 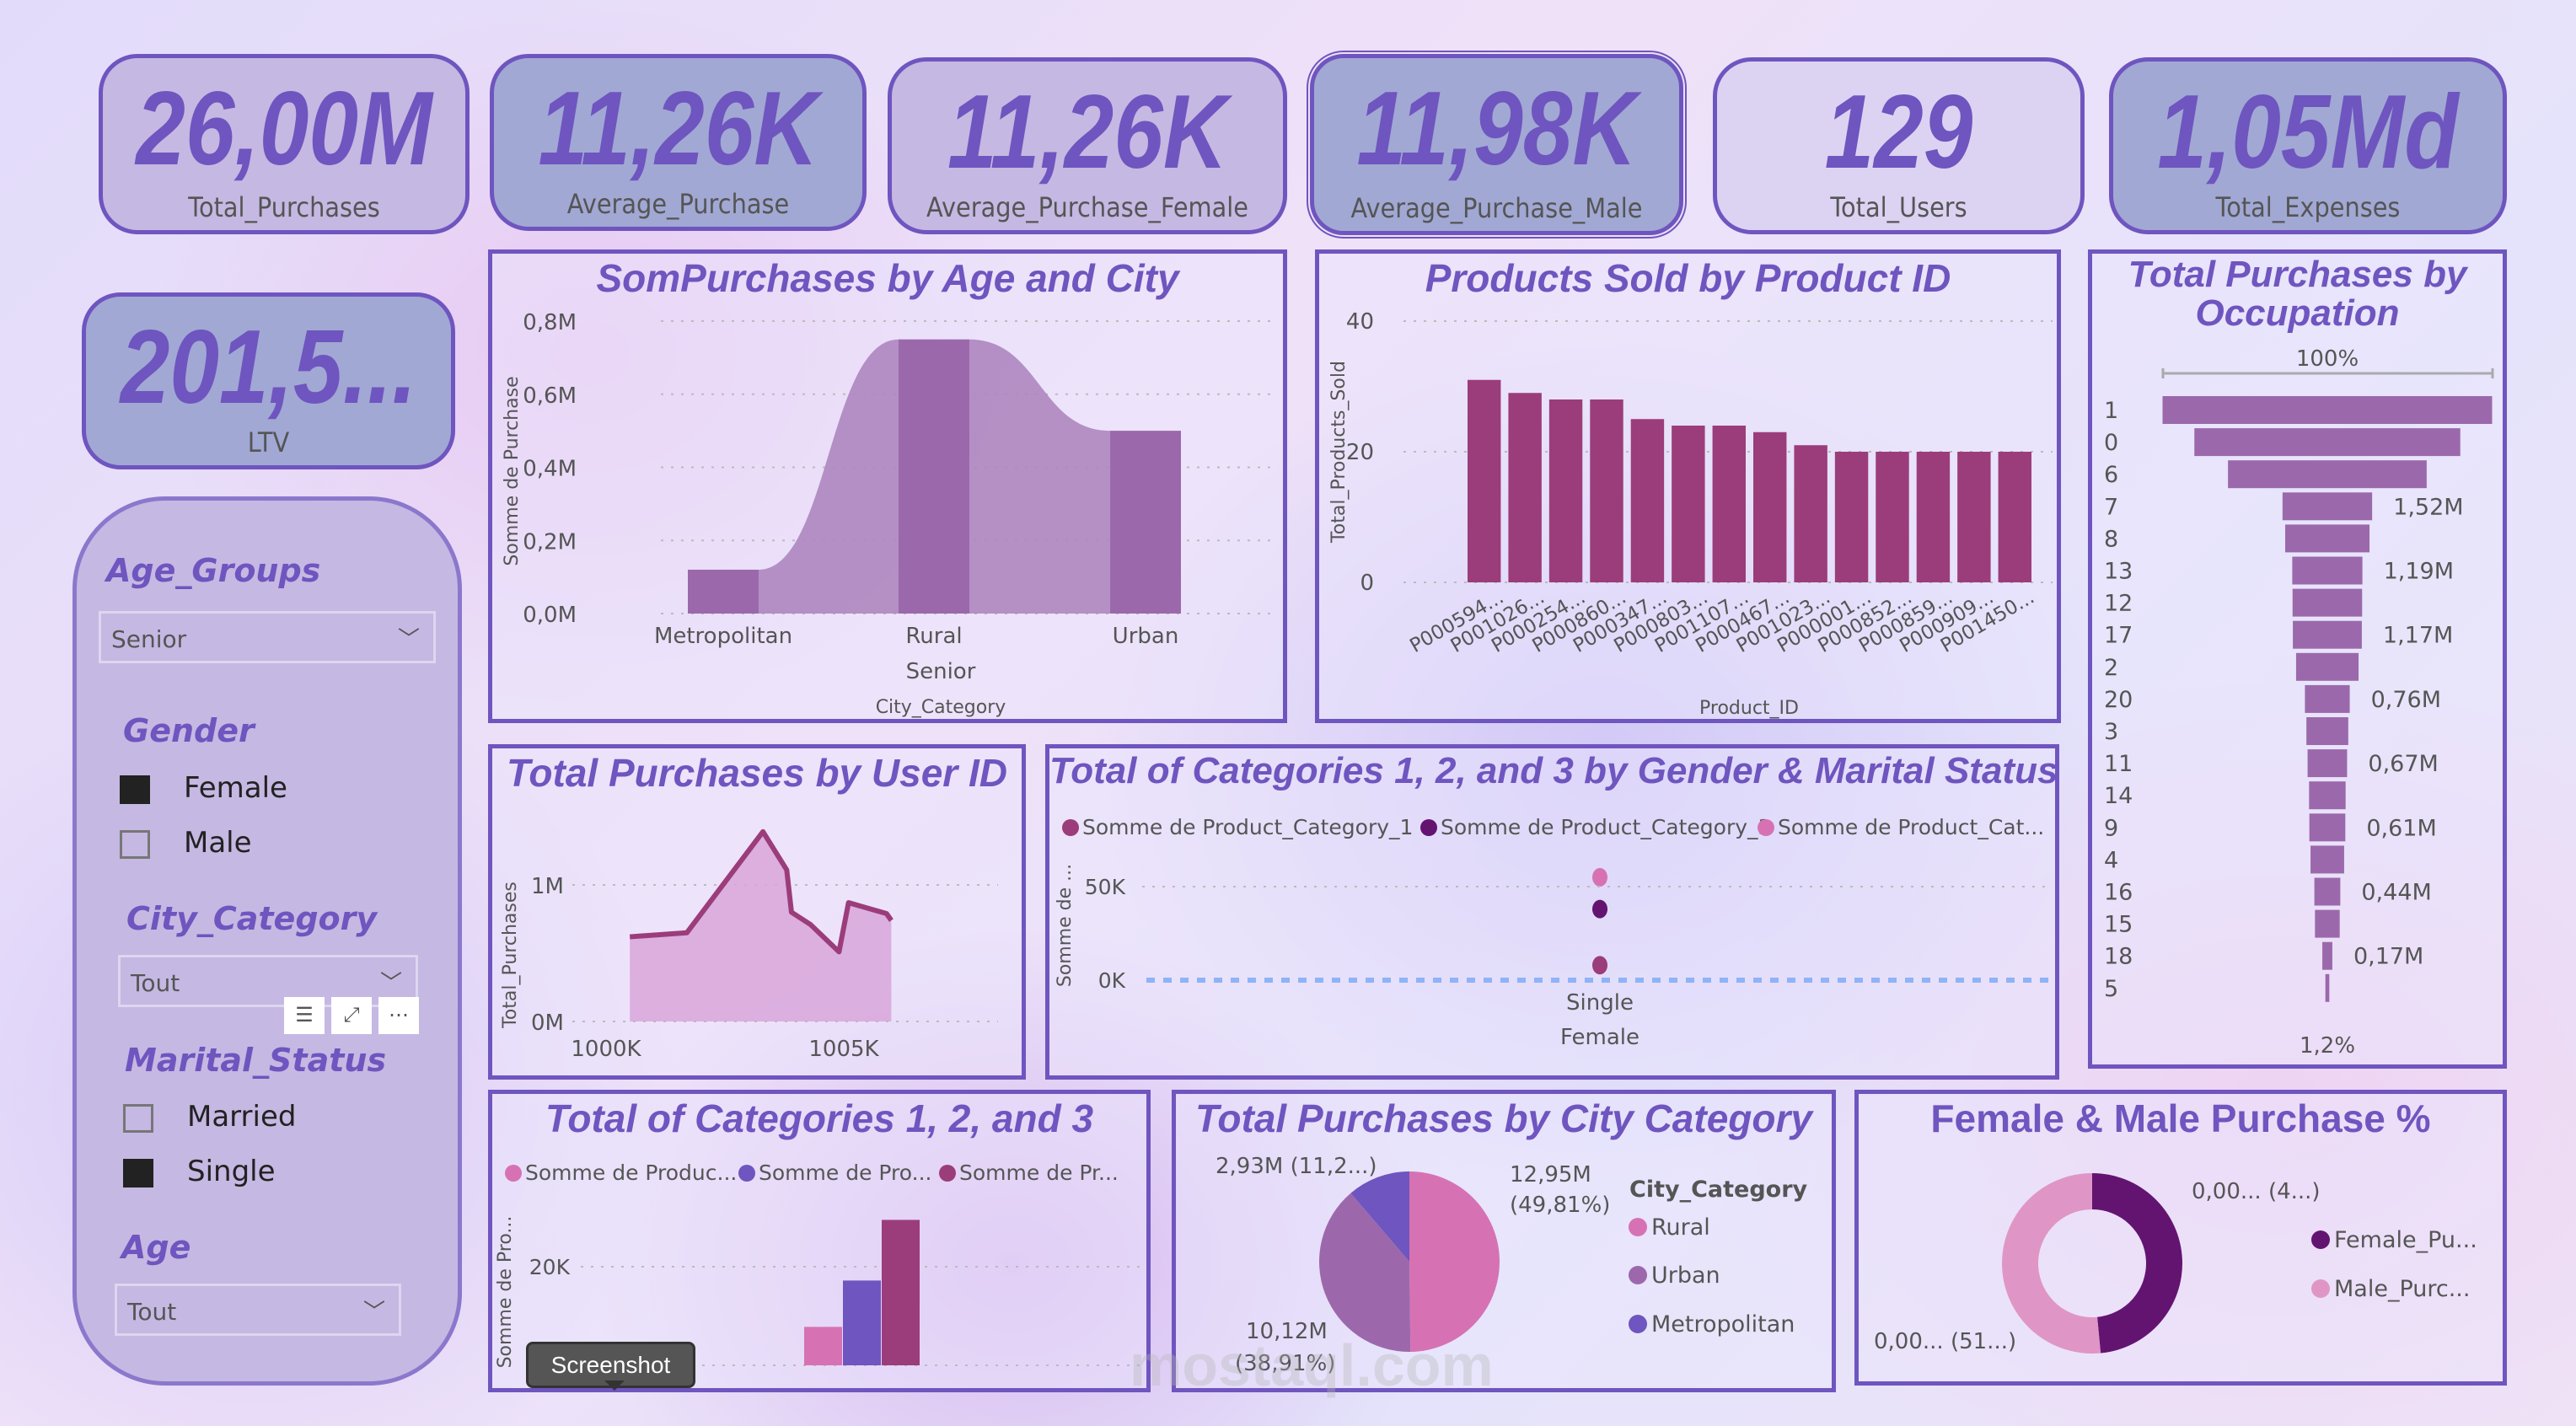 I want to click on slicer-title-age: Age, so click(x=156, y=1247).